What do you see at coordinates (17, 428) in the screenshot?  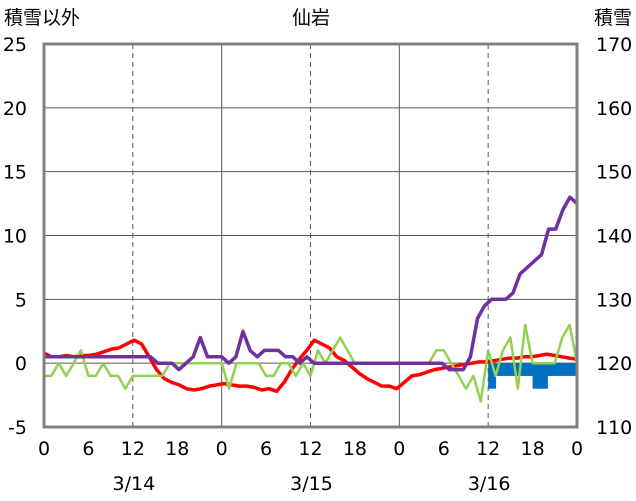 I see `left-tick-label: -5` at bounding box center [17, 428].